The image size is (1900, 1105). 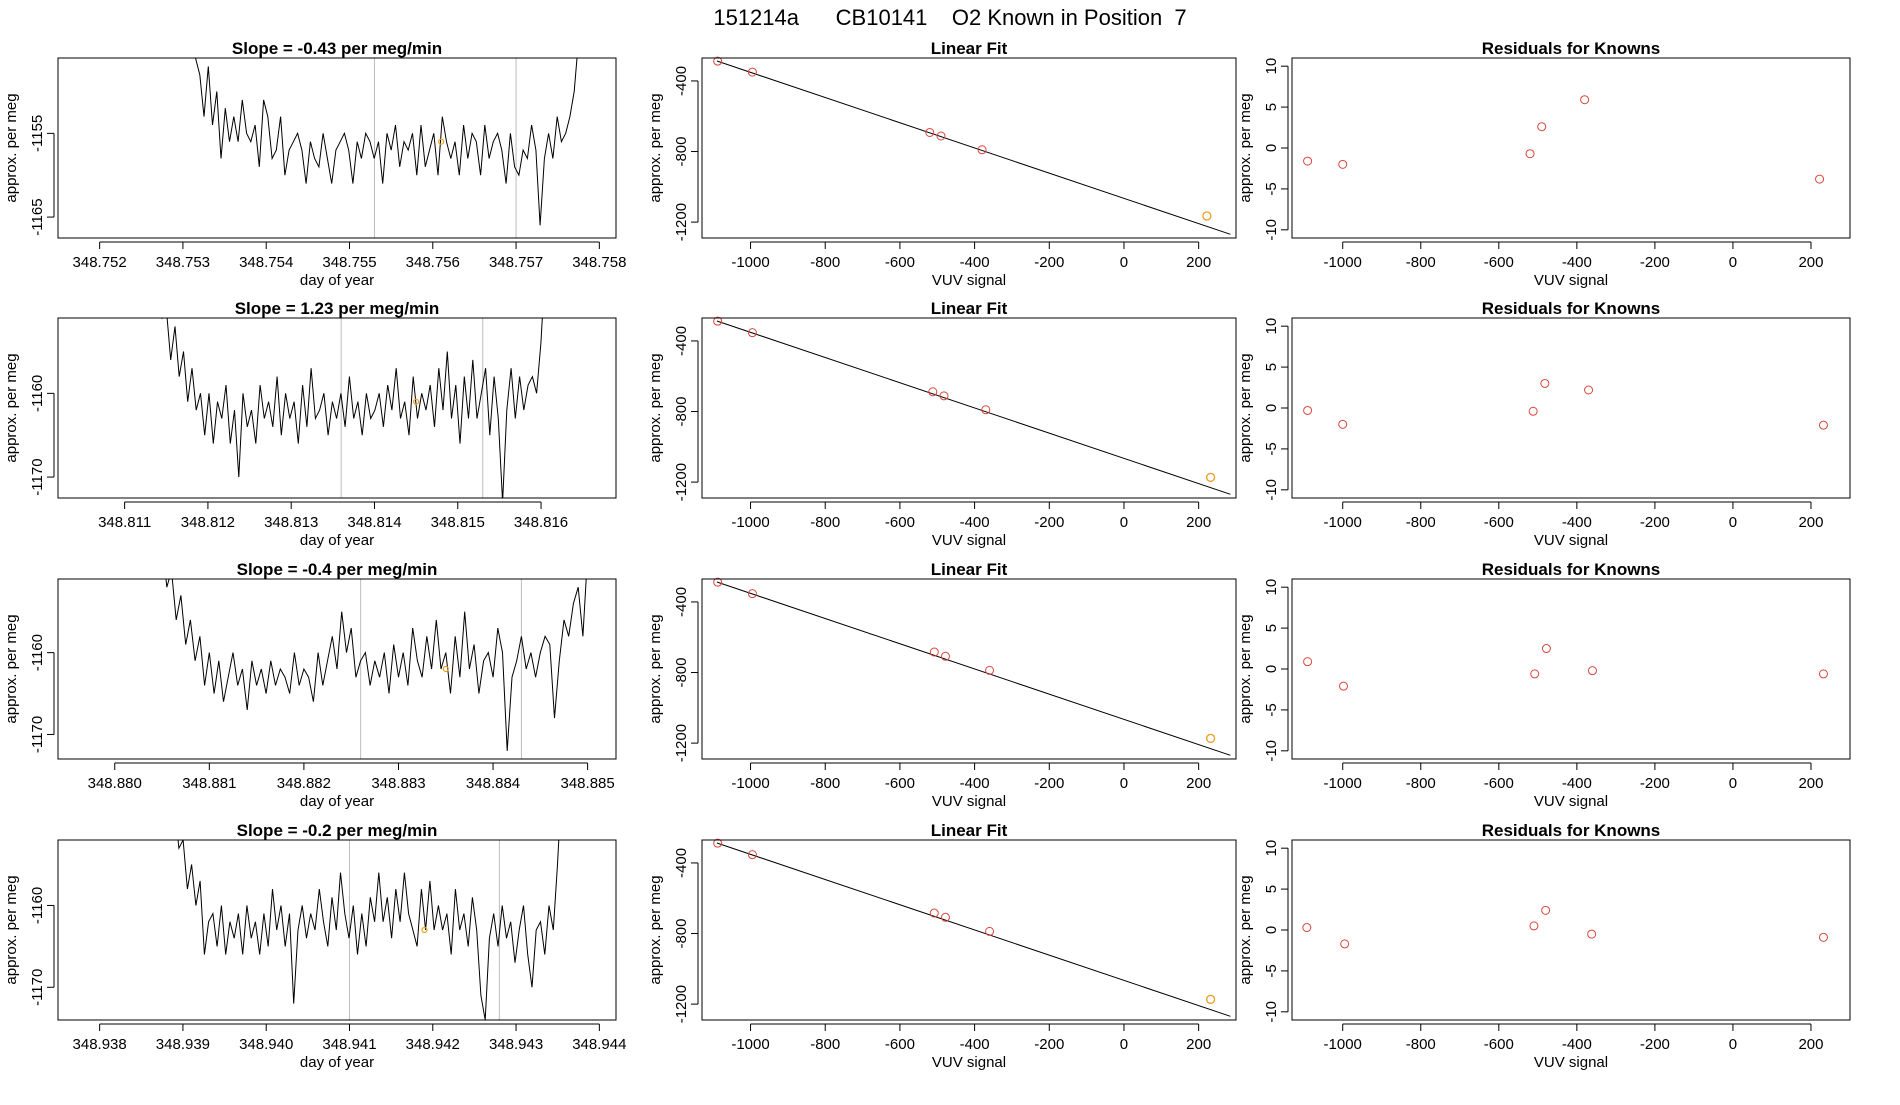 I want to click on panel-0-2-x-tick-label: 0, so click(x=1733, y=262).